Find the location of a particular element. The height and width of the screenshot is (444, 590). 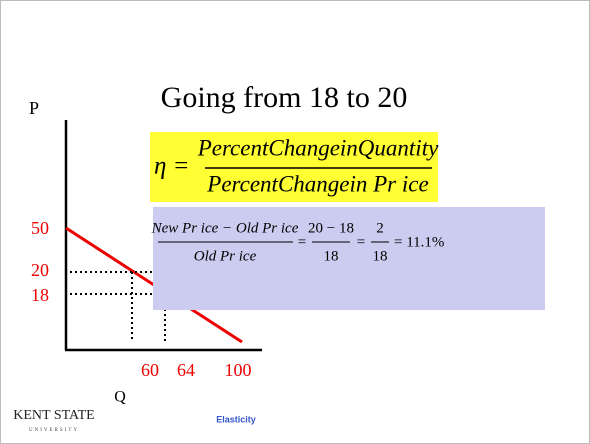

calc-numerator: 2 is located at coordinates (380, 228).